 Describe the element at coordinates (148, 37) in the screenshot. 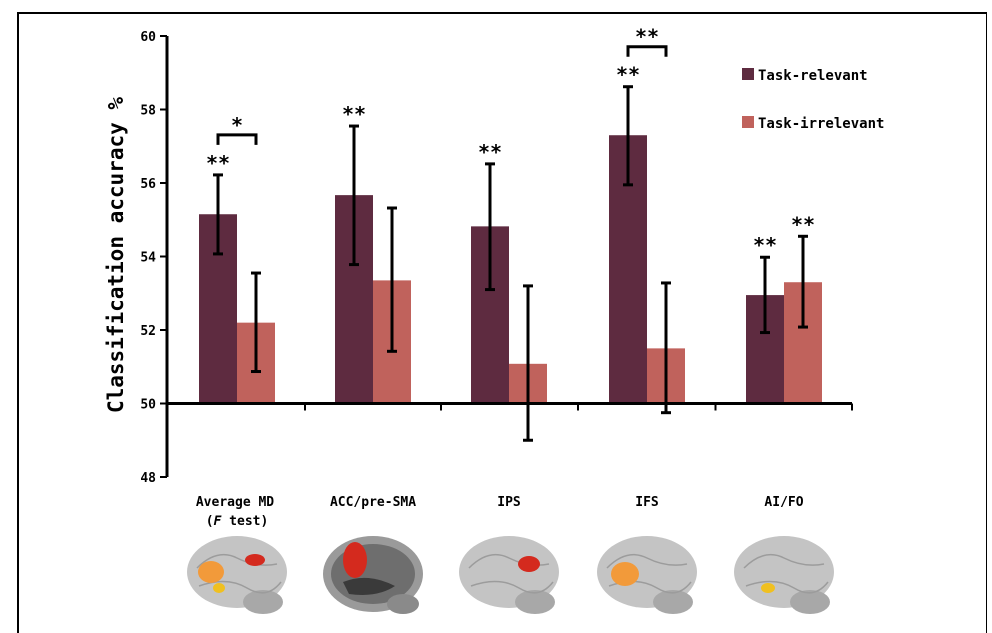

I see `y-tick-label: 60` at that location.